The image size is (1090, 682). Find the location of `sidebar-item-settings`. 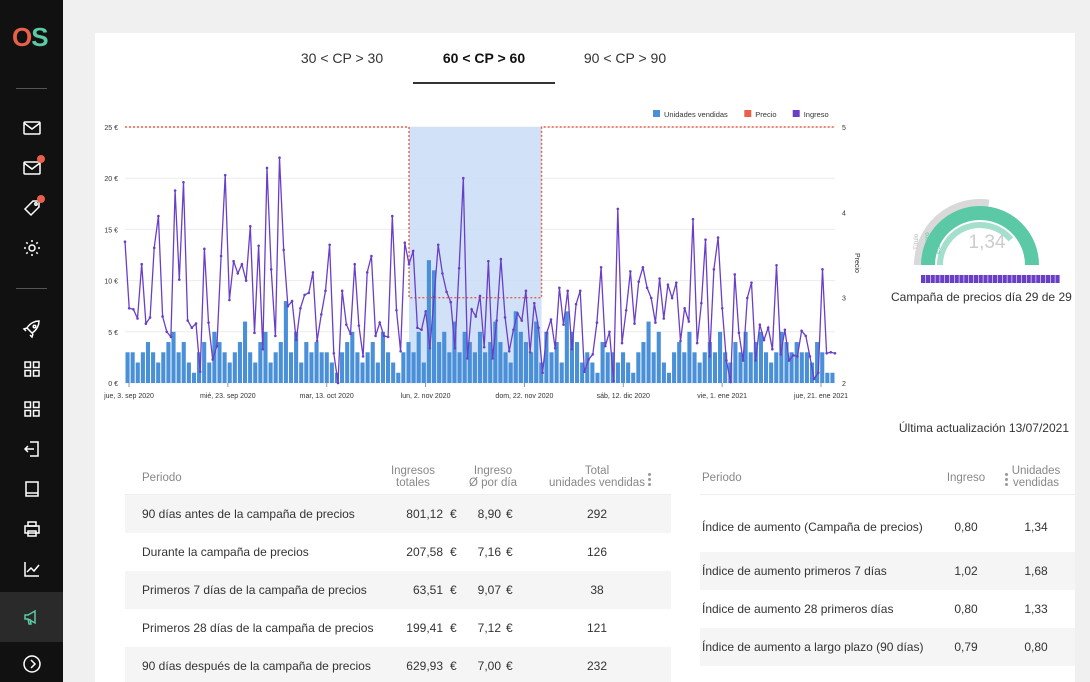

sidebar-item-settings is located at coordinates (31, 248).